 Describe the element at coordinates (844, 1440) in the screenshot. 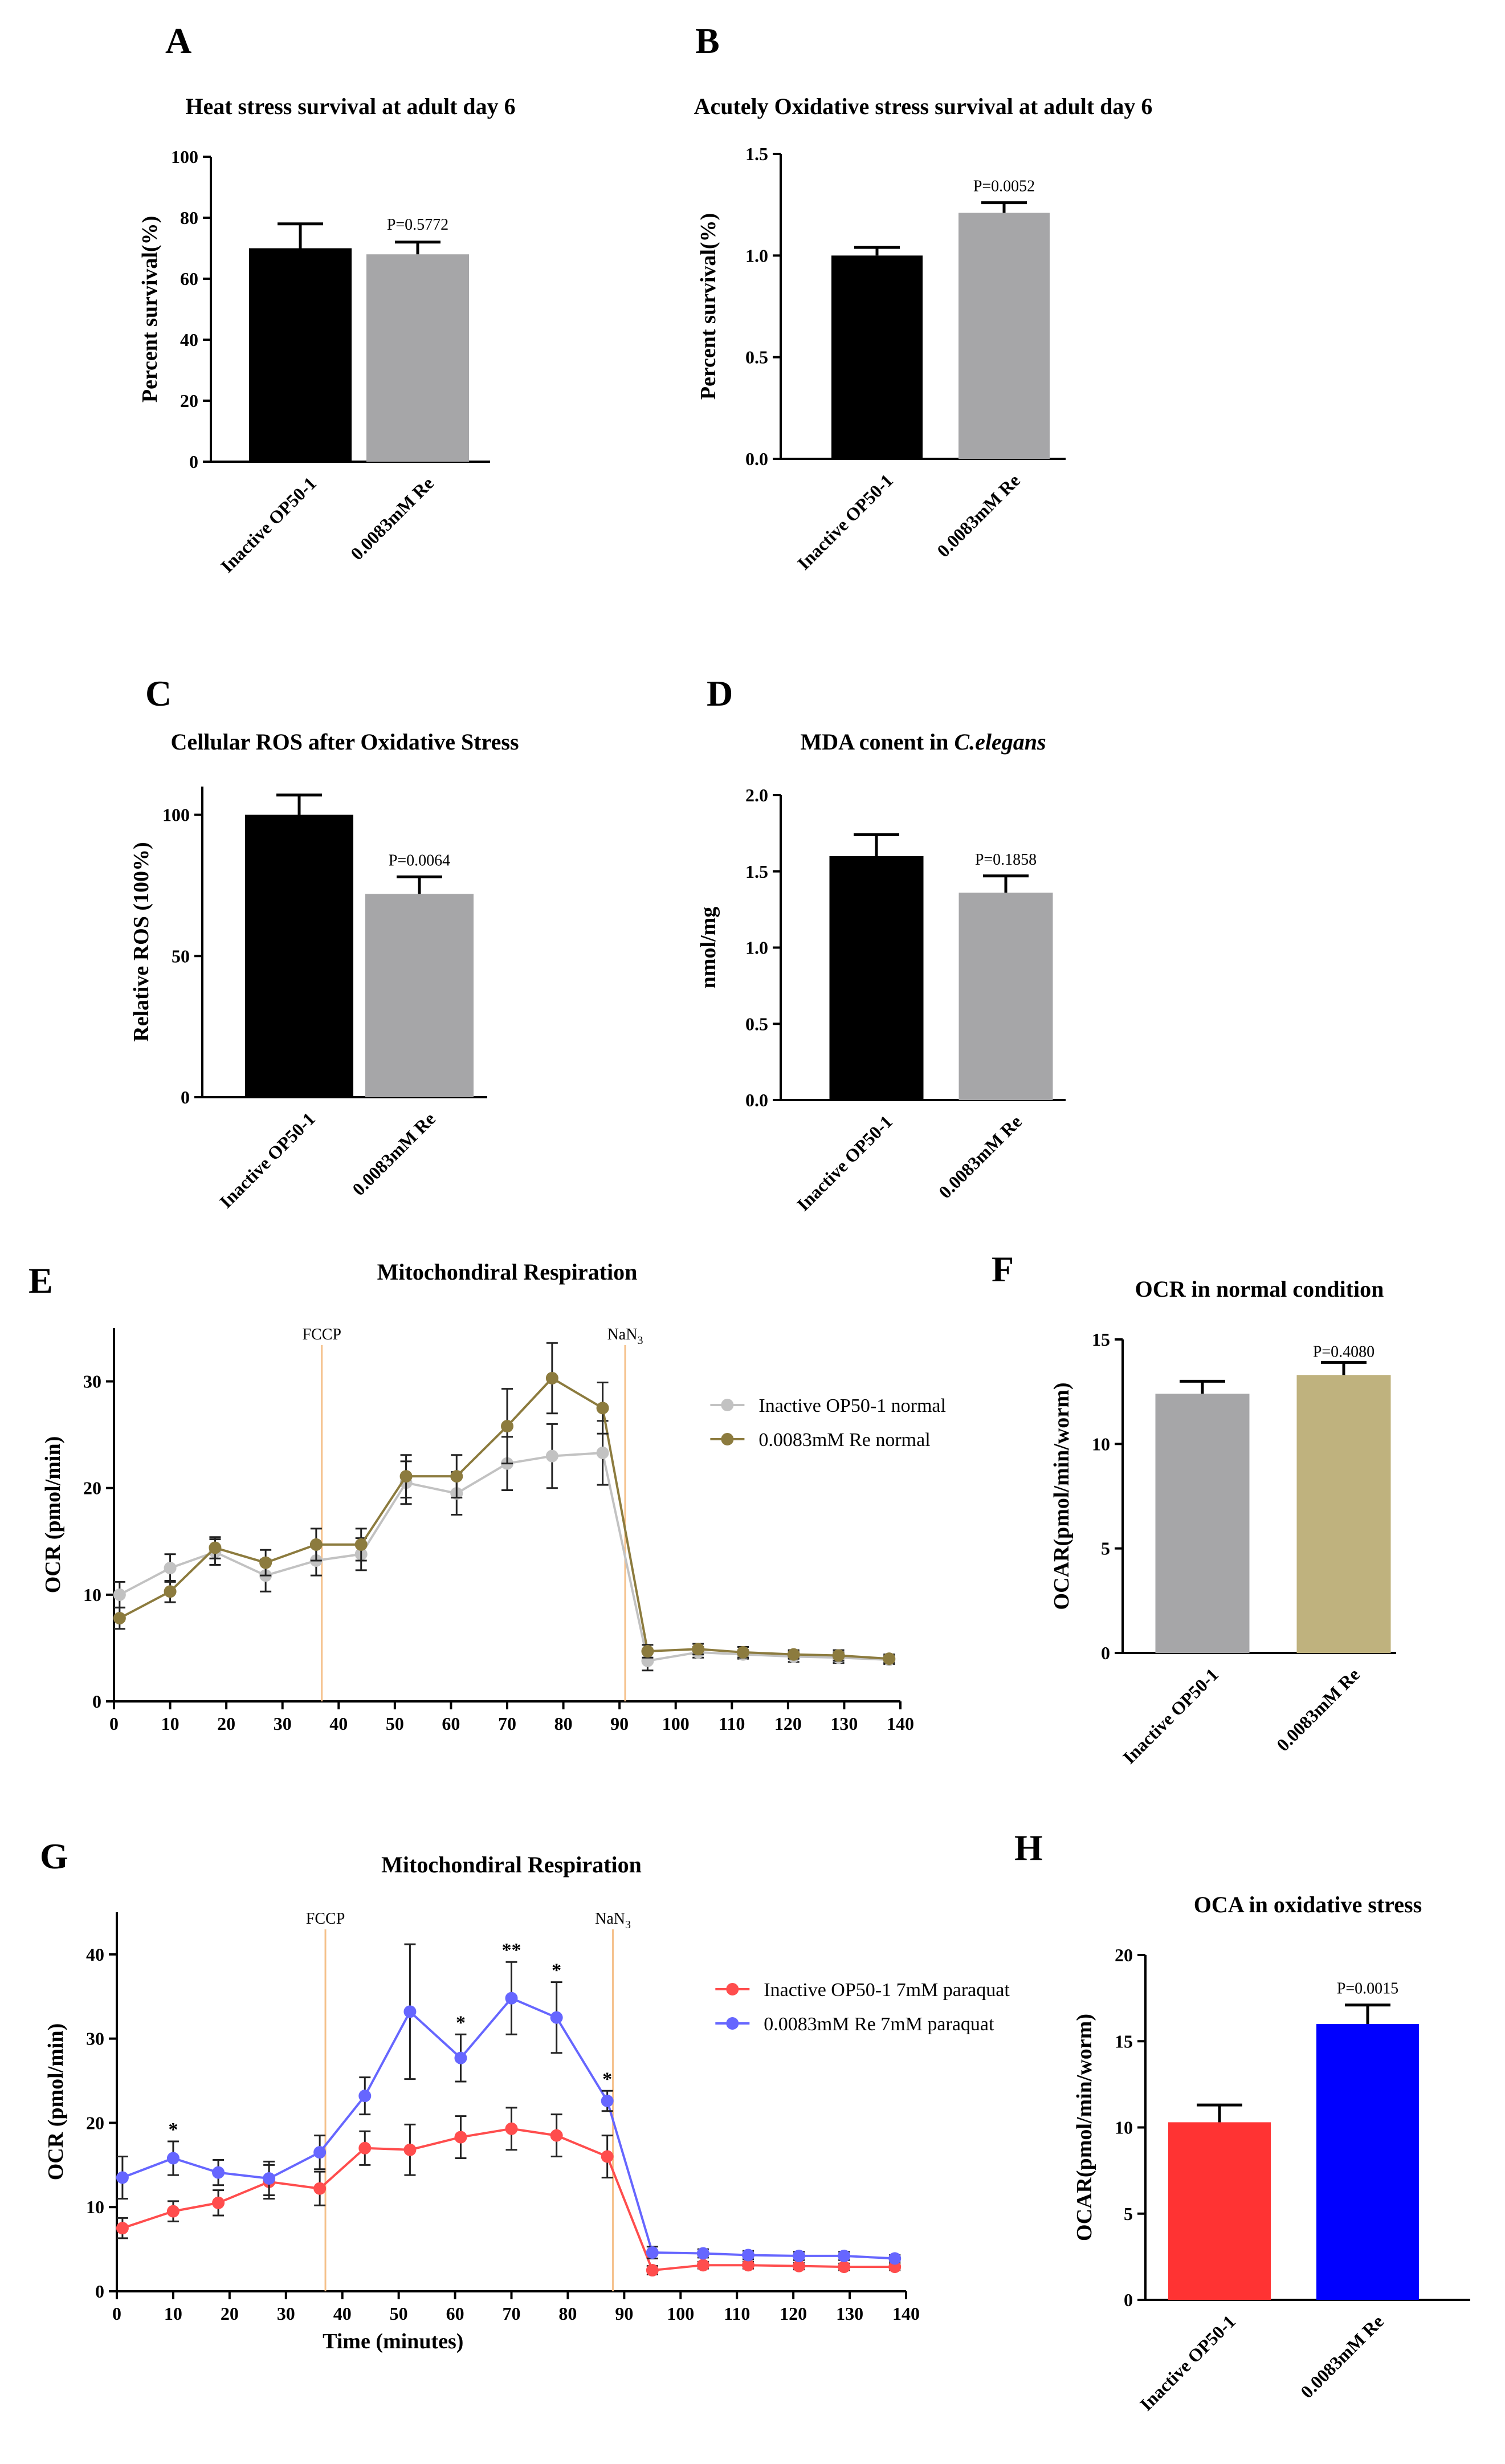

I see `legend-label: 0.0083mM Re normal` at that location.